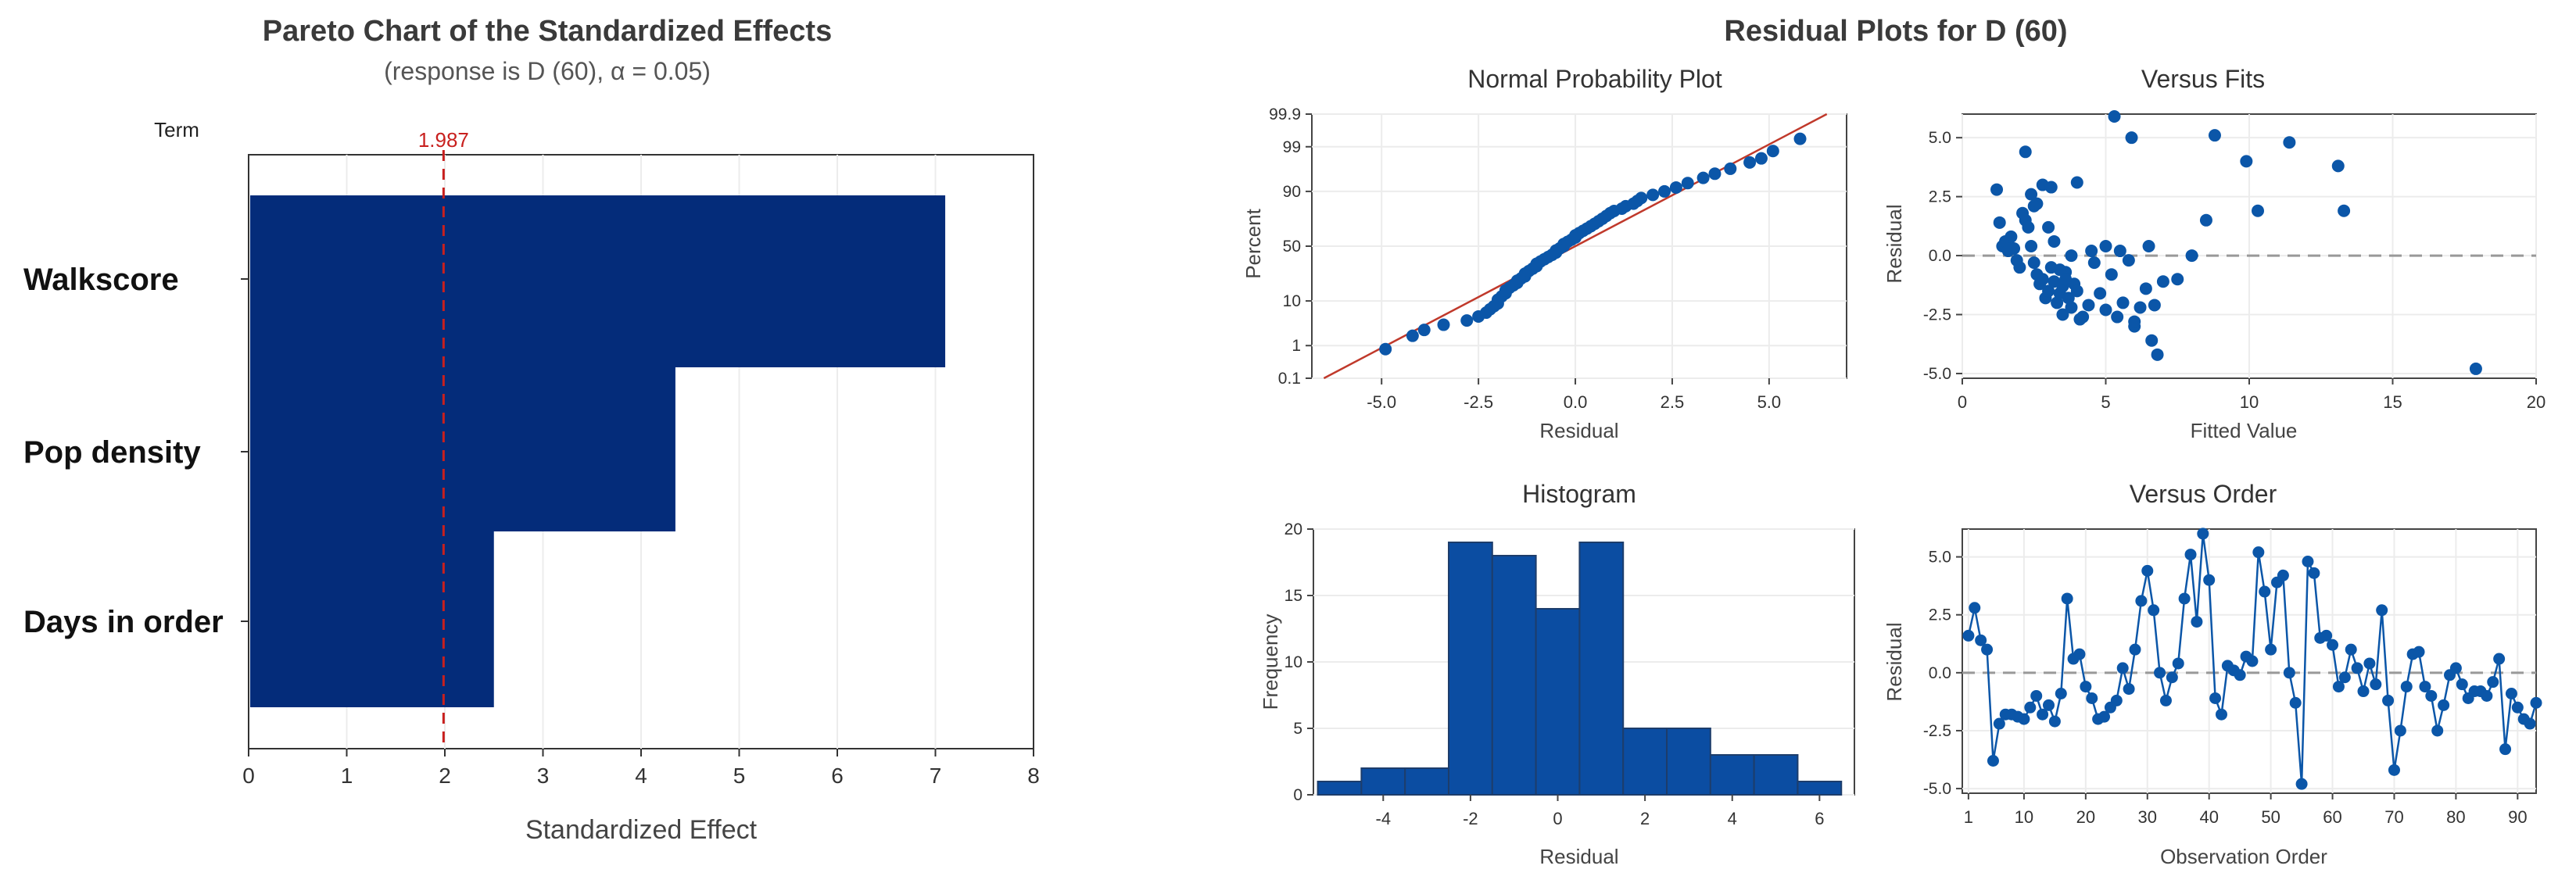 Image resolution: width=2576 pixels, height=887 pixels. I want to click on npp-y-tick-label: 99.9, so click(1285, 114).